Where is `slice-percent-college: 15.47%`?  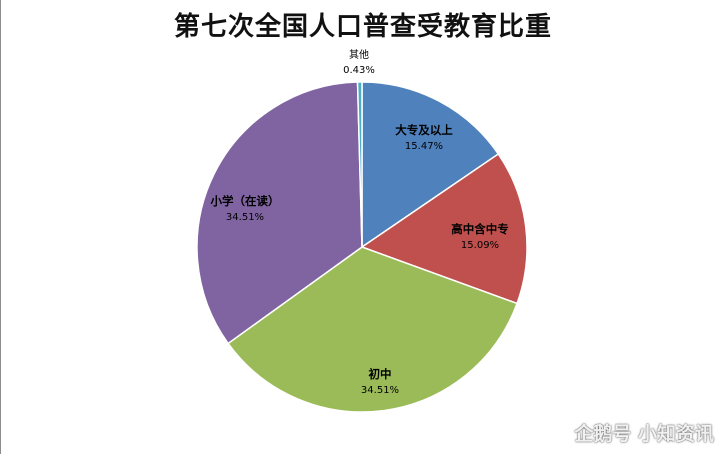
slice-percent-college: 15.47% is located at coordinates (424, 146).